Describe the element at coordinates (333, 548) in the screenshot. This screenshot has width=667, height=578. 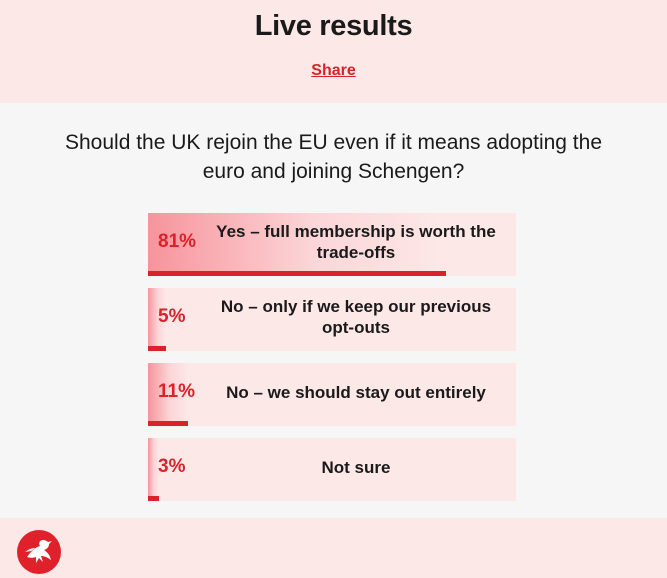
I see `footer` at that location.